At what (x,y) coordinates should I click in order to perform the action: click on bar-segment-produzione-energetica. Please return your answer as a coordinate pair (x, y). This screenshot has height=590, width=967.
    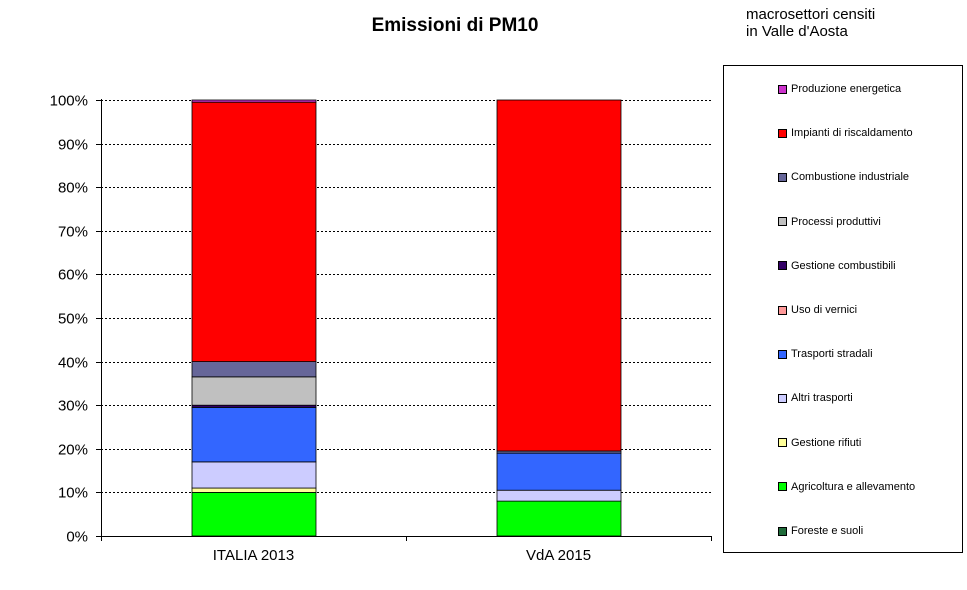
    Looking at the image, I should click on (254, 101).